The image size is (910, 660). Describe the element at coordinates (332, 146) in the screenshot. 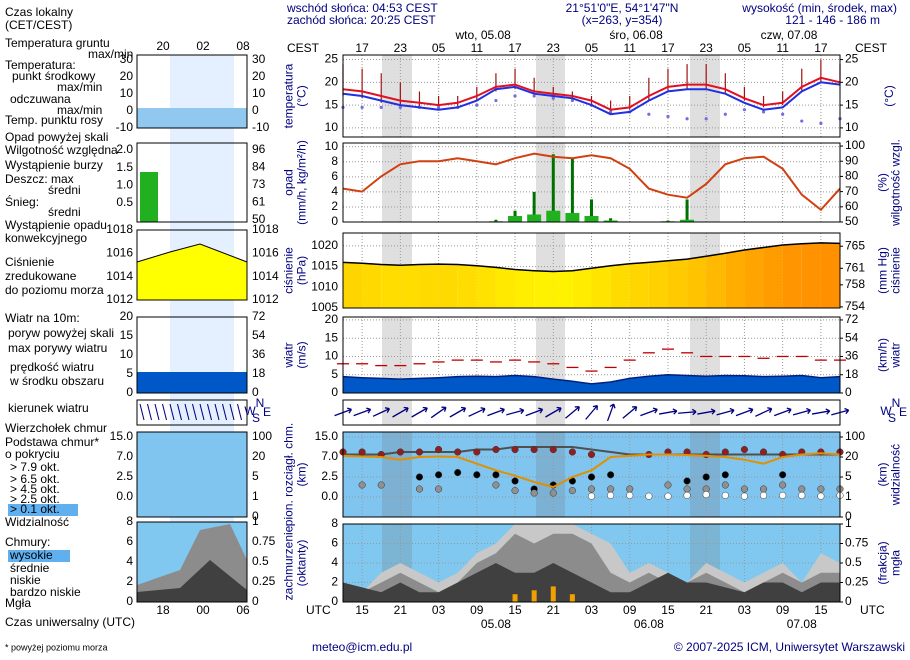

I see `y-tick-label: 10` at that location.